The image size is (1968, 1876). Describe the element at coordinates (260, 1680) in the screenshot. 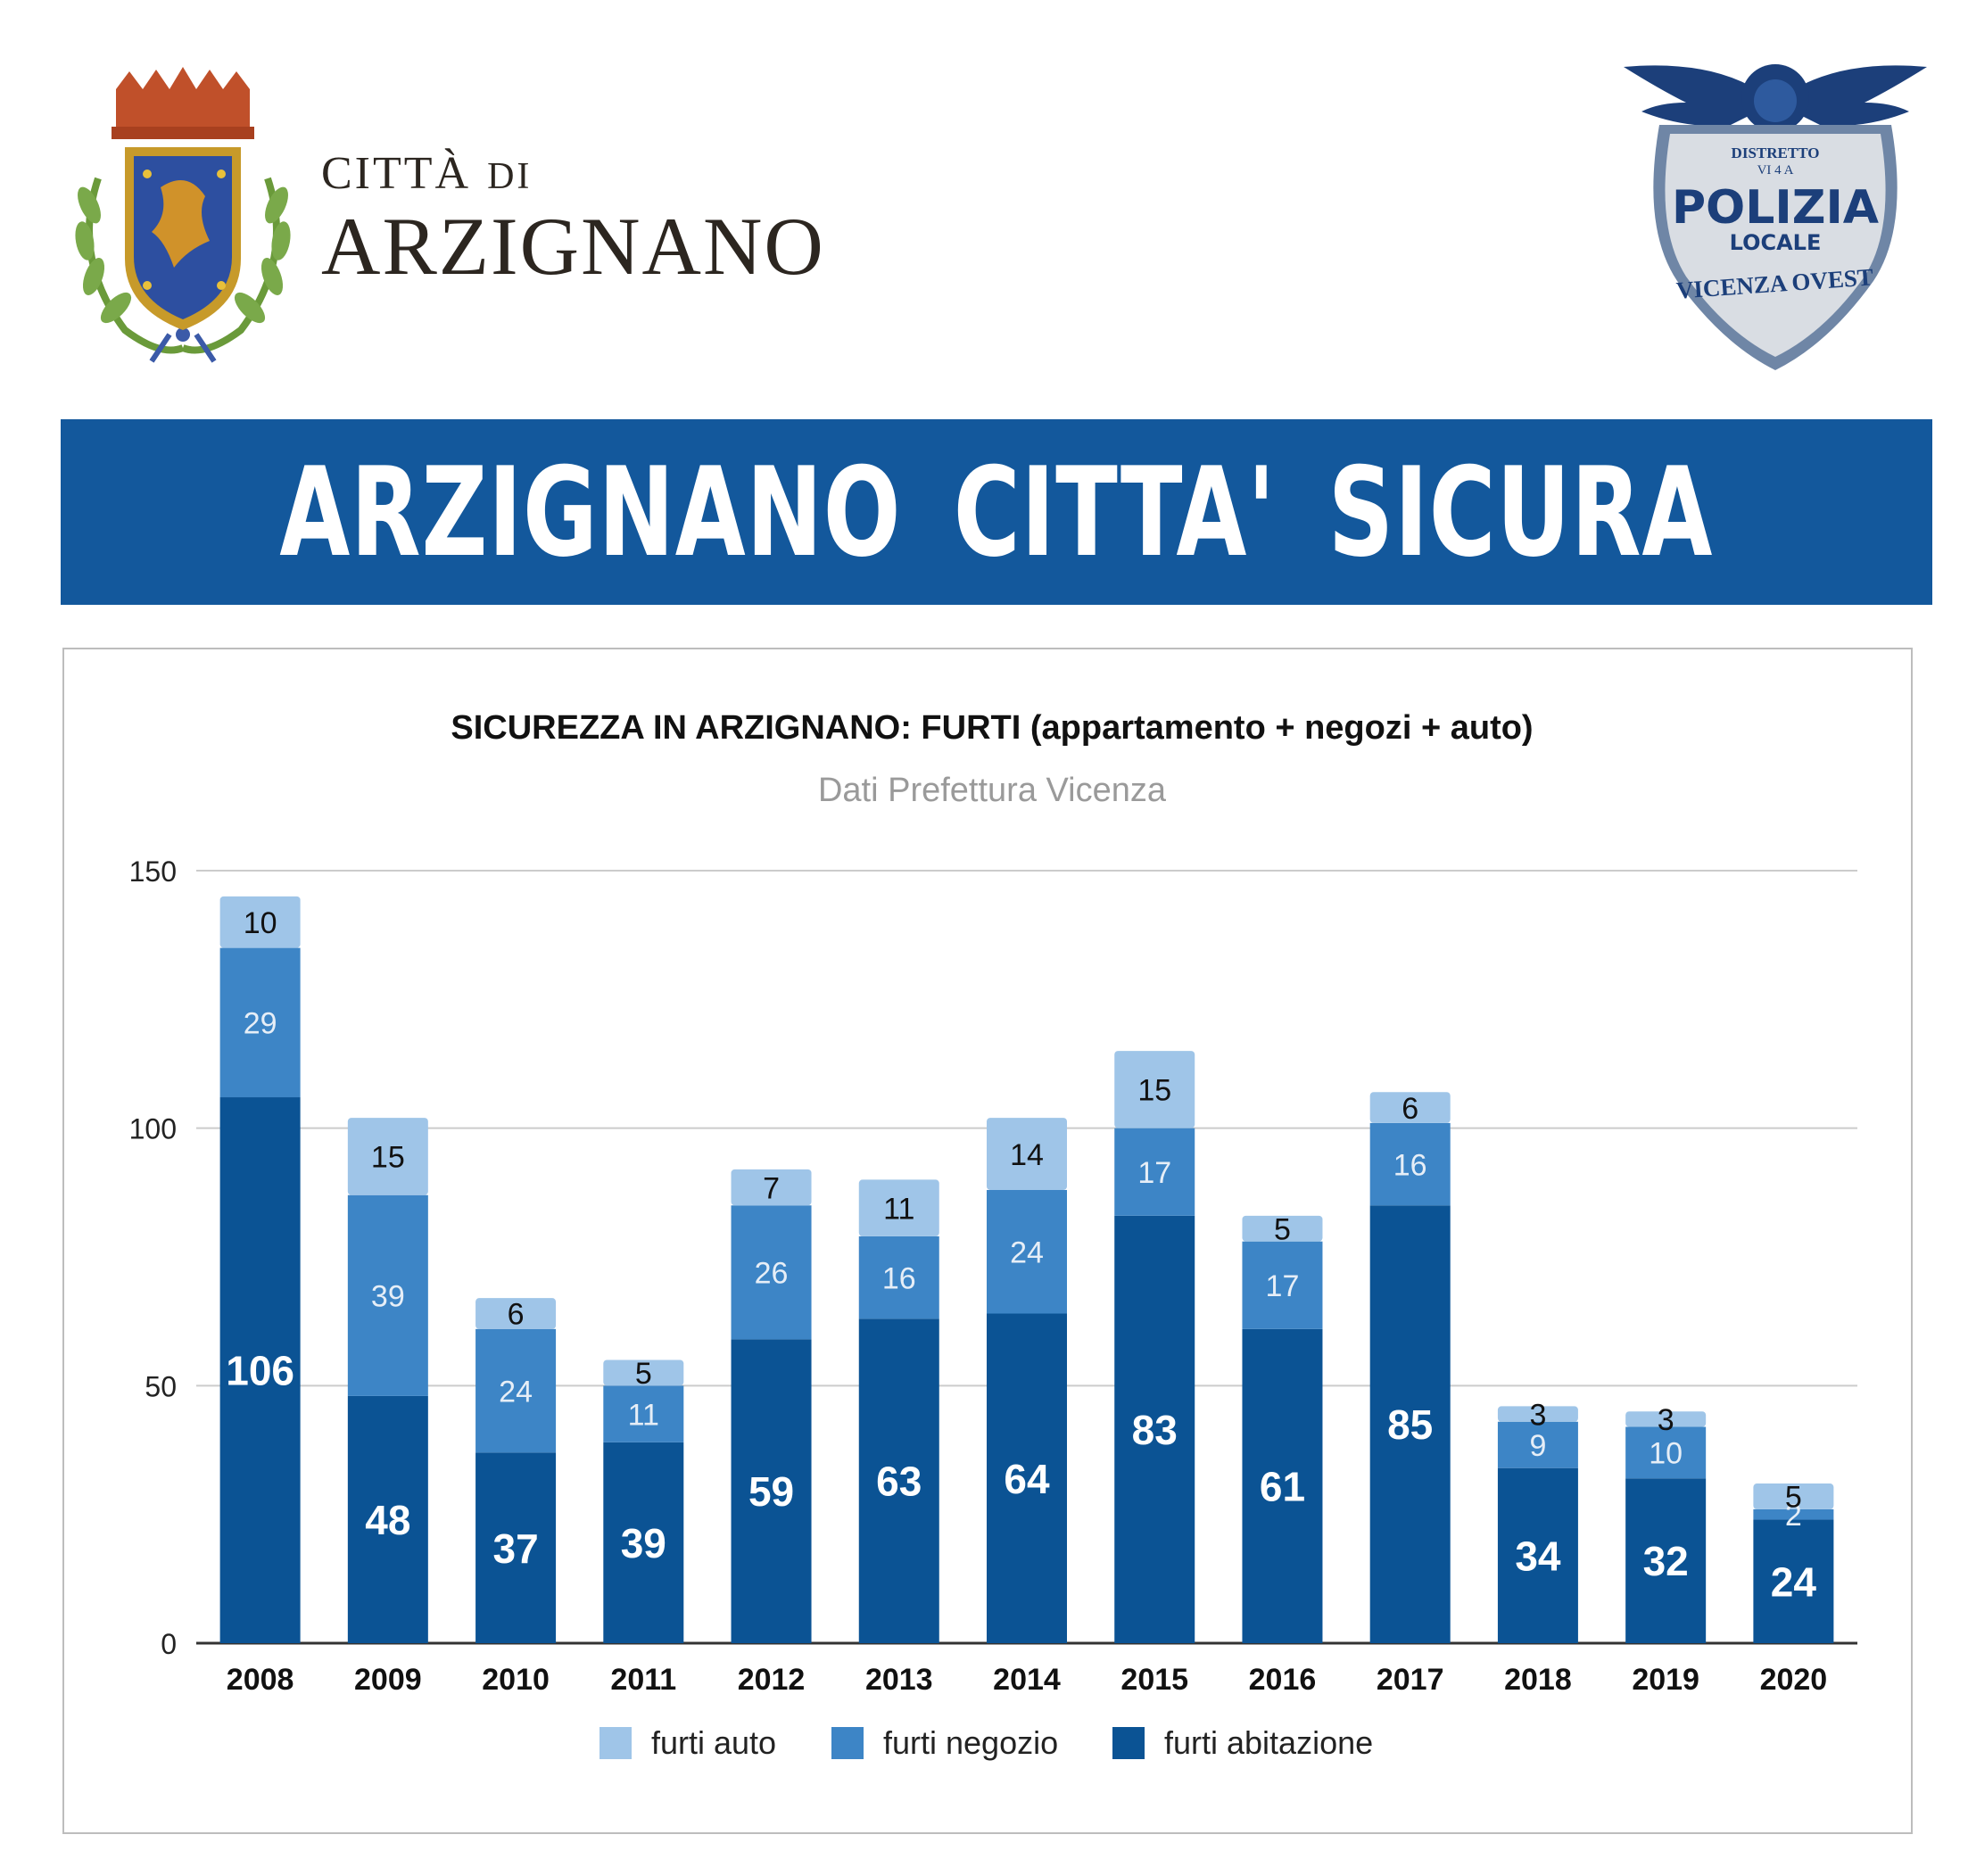

I see `x-tick-label: 2008` at that location.